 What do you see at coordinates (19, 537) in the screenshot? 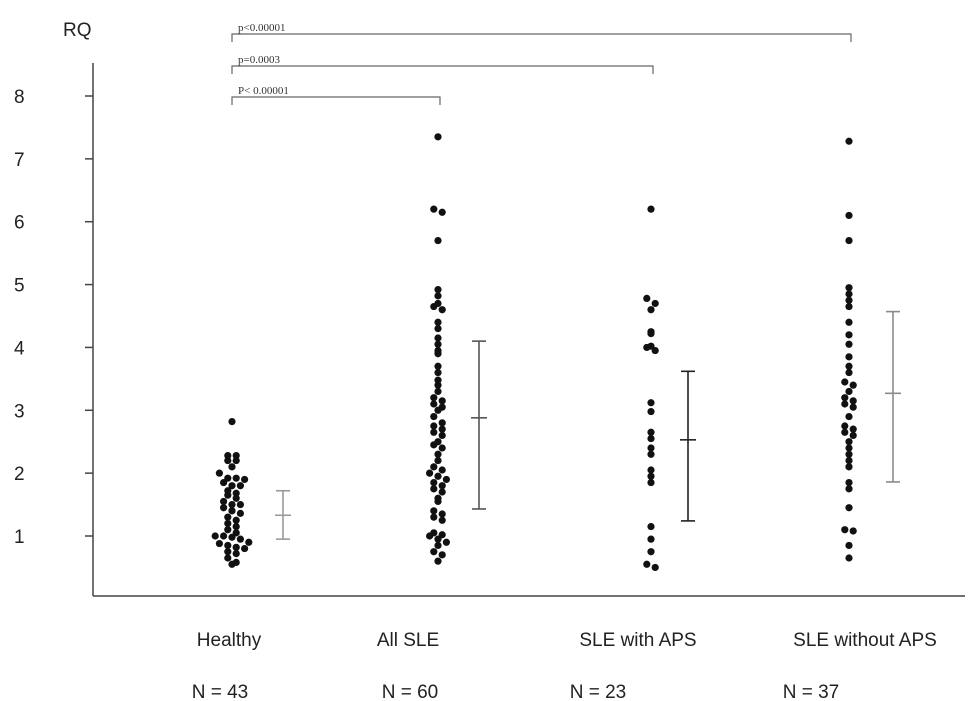
I see `y-tick-label: 1` at bounding box center [19, 537].